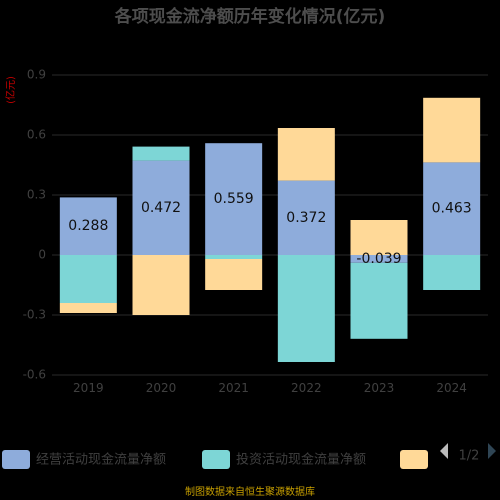  Describe the element at coordinates (301, 460) in the screenshot. I see `legend-label: 投资活动现金流量净额` at that location.